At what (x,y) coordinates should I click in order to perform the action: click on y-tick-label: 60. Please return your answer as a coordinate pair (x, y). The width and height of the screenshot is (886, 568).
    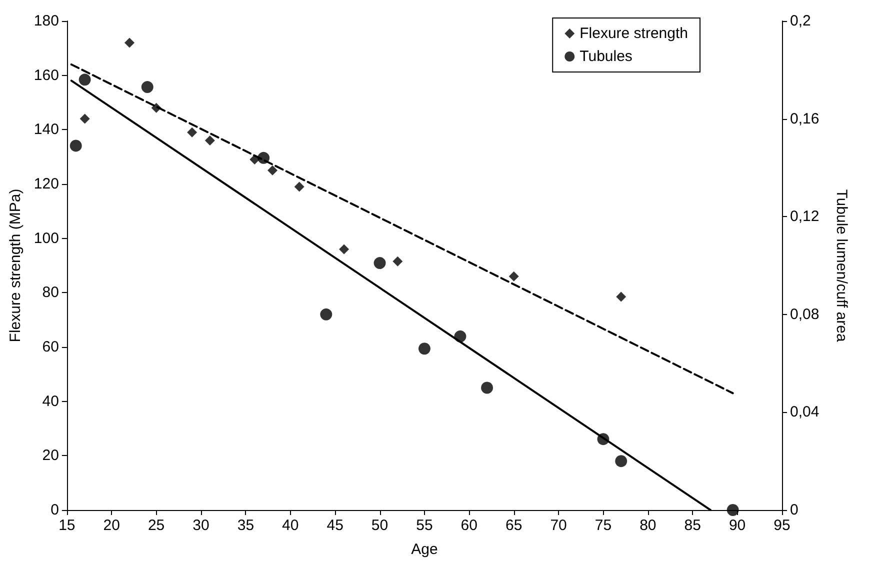
    Looking at the image, I should click on (50, 347).